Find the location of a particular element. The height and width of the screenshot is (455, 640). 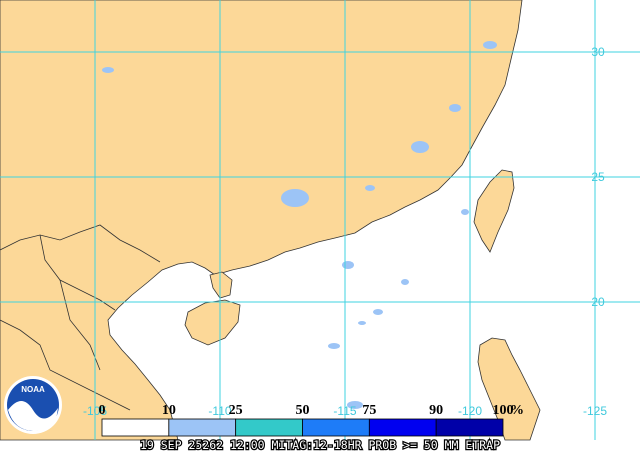

logo: NOAA is located at coordinates (33, 405).